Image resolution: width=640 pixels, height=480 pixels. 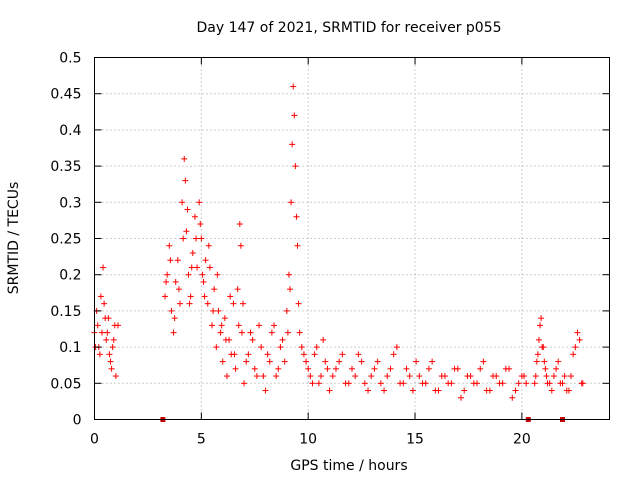 What do you see at coordinates (70, 131) in the screenshot?
I see `y-tick-label: 0.4` at bounding box center [70, 131].